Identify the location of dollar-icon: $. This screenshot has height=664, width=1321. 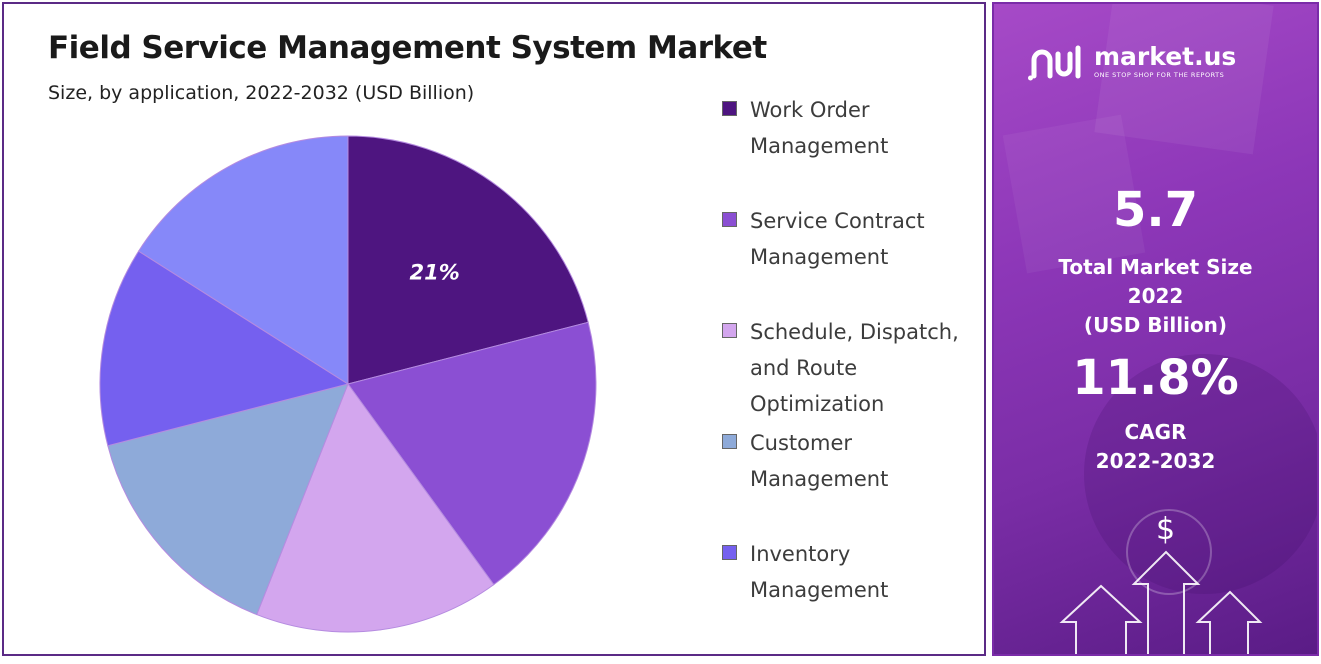
(1166, 529).